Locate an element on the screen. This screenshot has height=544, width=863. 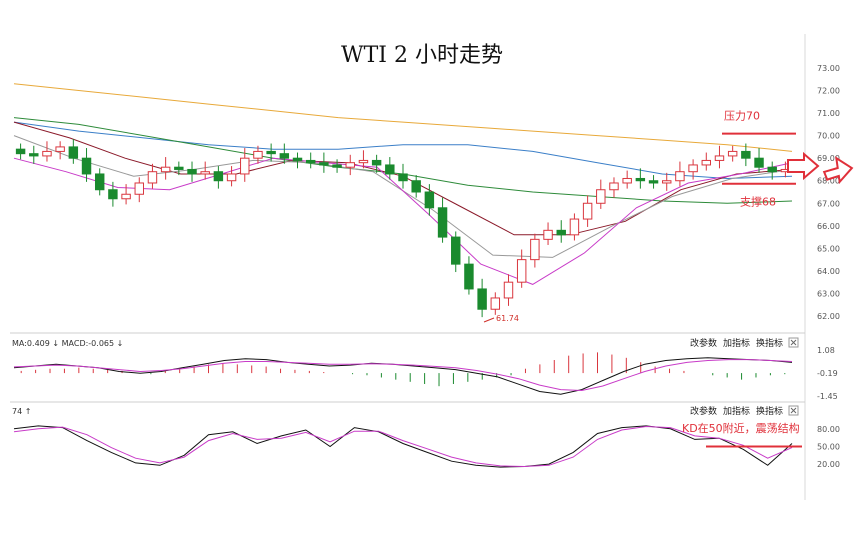
kd-close-icon-cross is located at coordinates (793, 410).